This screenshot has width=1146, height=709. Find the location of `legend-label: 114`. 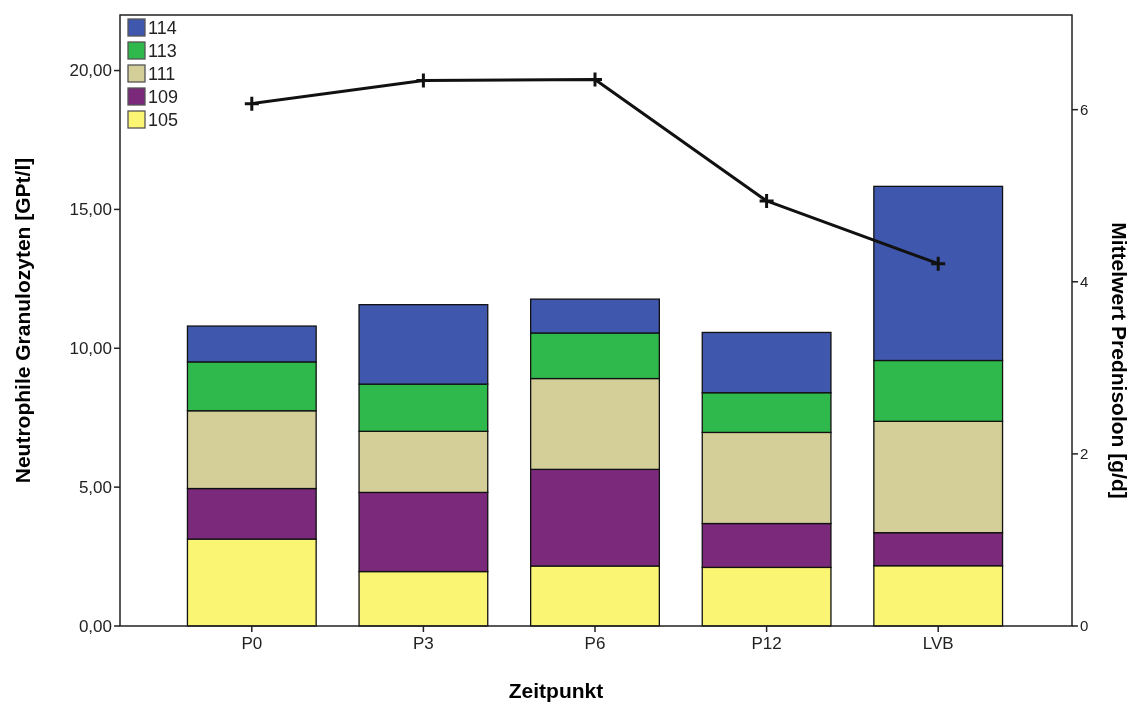

legend-label: 114 is located at coordinates (162, 28).